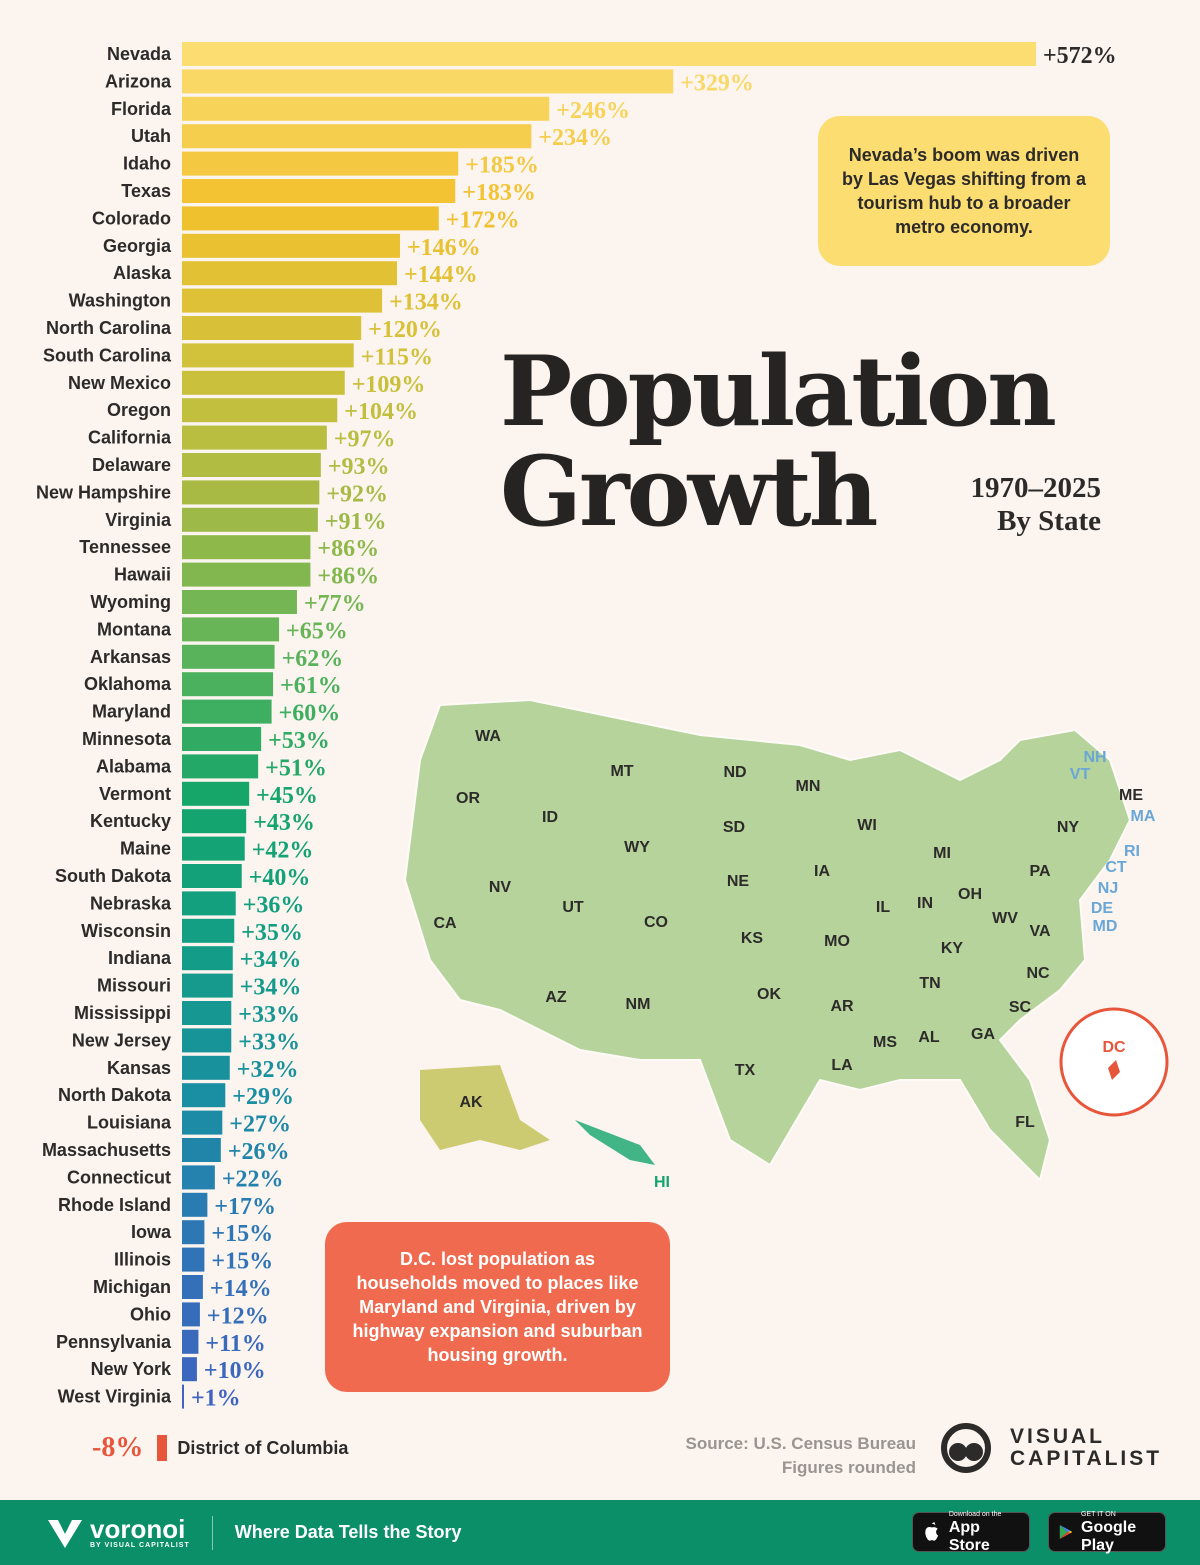  What do you see at coordinates (752, 938) in the screenshot?
I see `map-state-label: KS` at bounding box center [752, 938].